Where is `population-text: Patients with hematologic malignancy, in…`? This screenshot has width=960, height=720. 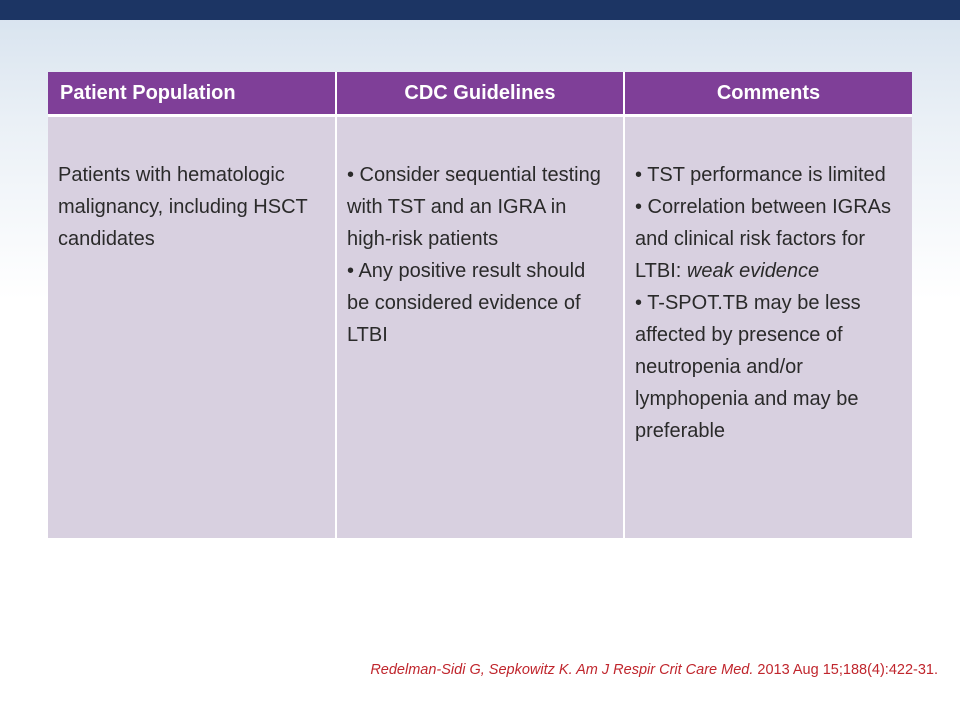 population-text: Patients with hematologic malignancy, in… is located at coordinates (183, 207).